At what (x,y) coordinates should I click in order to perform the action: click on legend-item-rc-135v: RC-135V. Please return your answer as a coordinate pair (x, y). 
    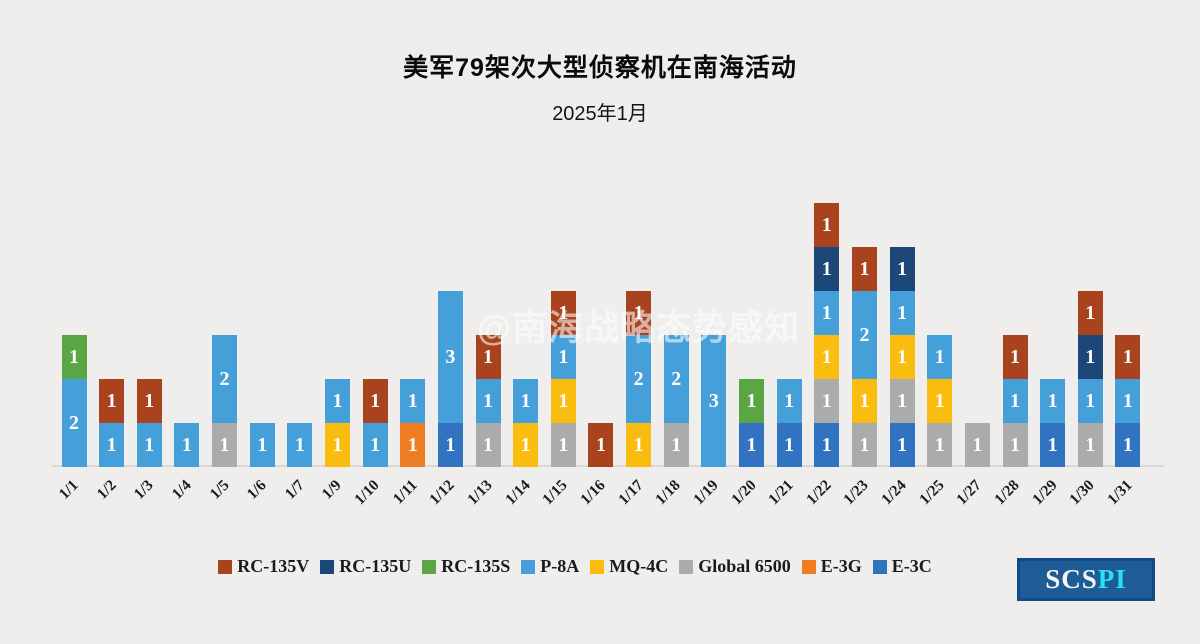
    Looking at the image, I should click on (263, 566).